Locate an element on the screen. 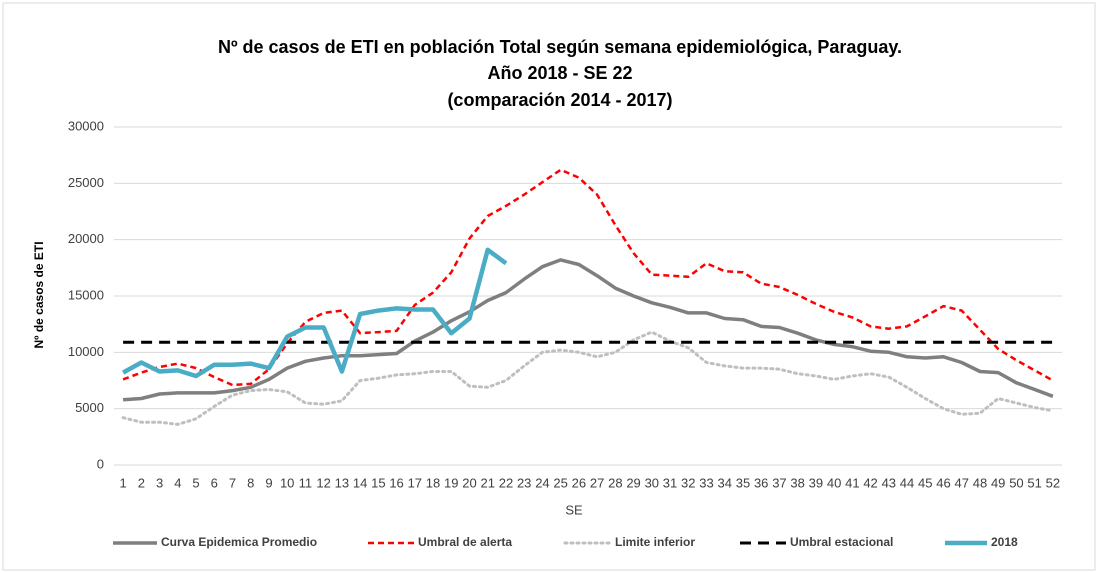  x-tick-label: 22 is located at coordinates (506, 482).